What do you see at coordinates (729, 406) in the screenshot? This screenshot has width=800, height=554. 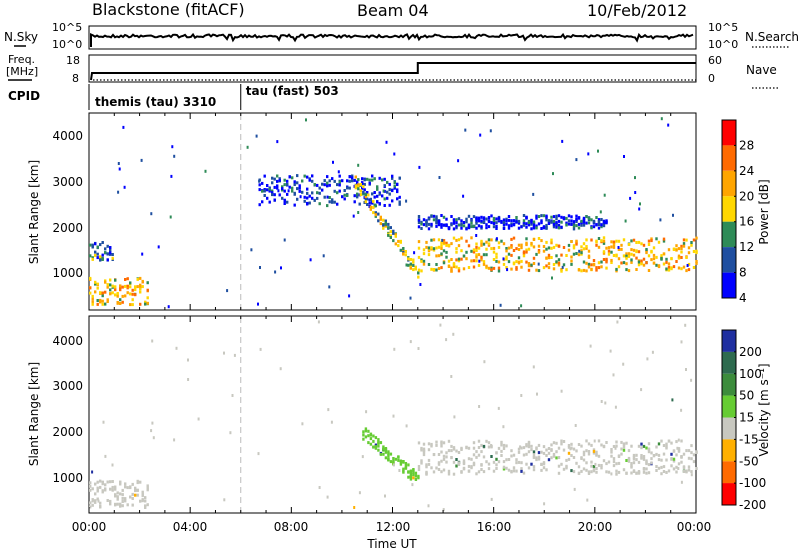 I see `velocity-colorbar-swatch` at bounding box center [729, 406].